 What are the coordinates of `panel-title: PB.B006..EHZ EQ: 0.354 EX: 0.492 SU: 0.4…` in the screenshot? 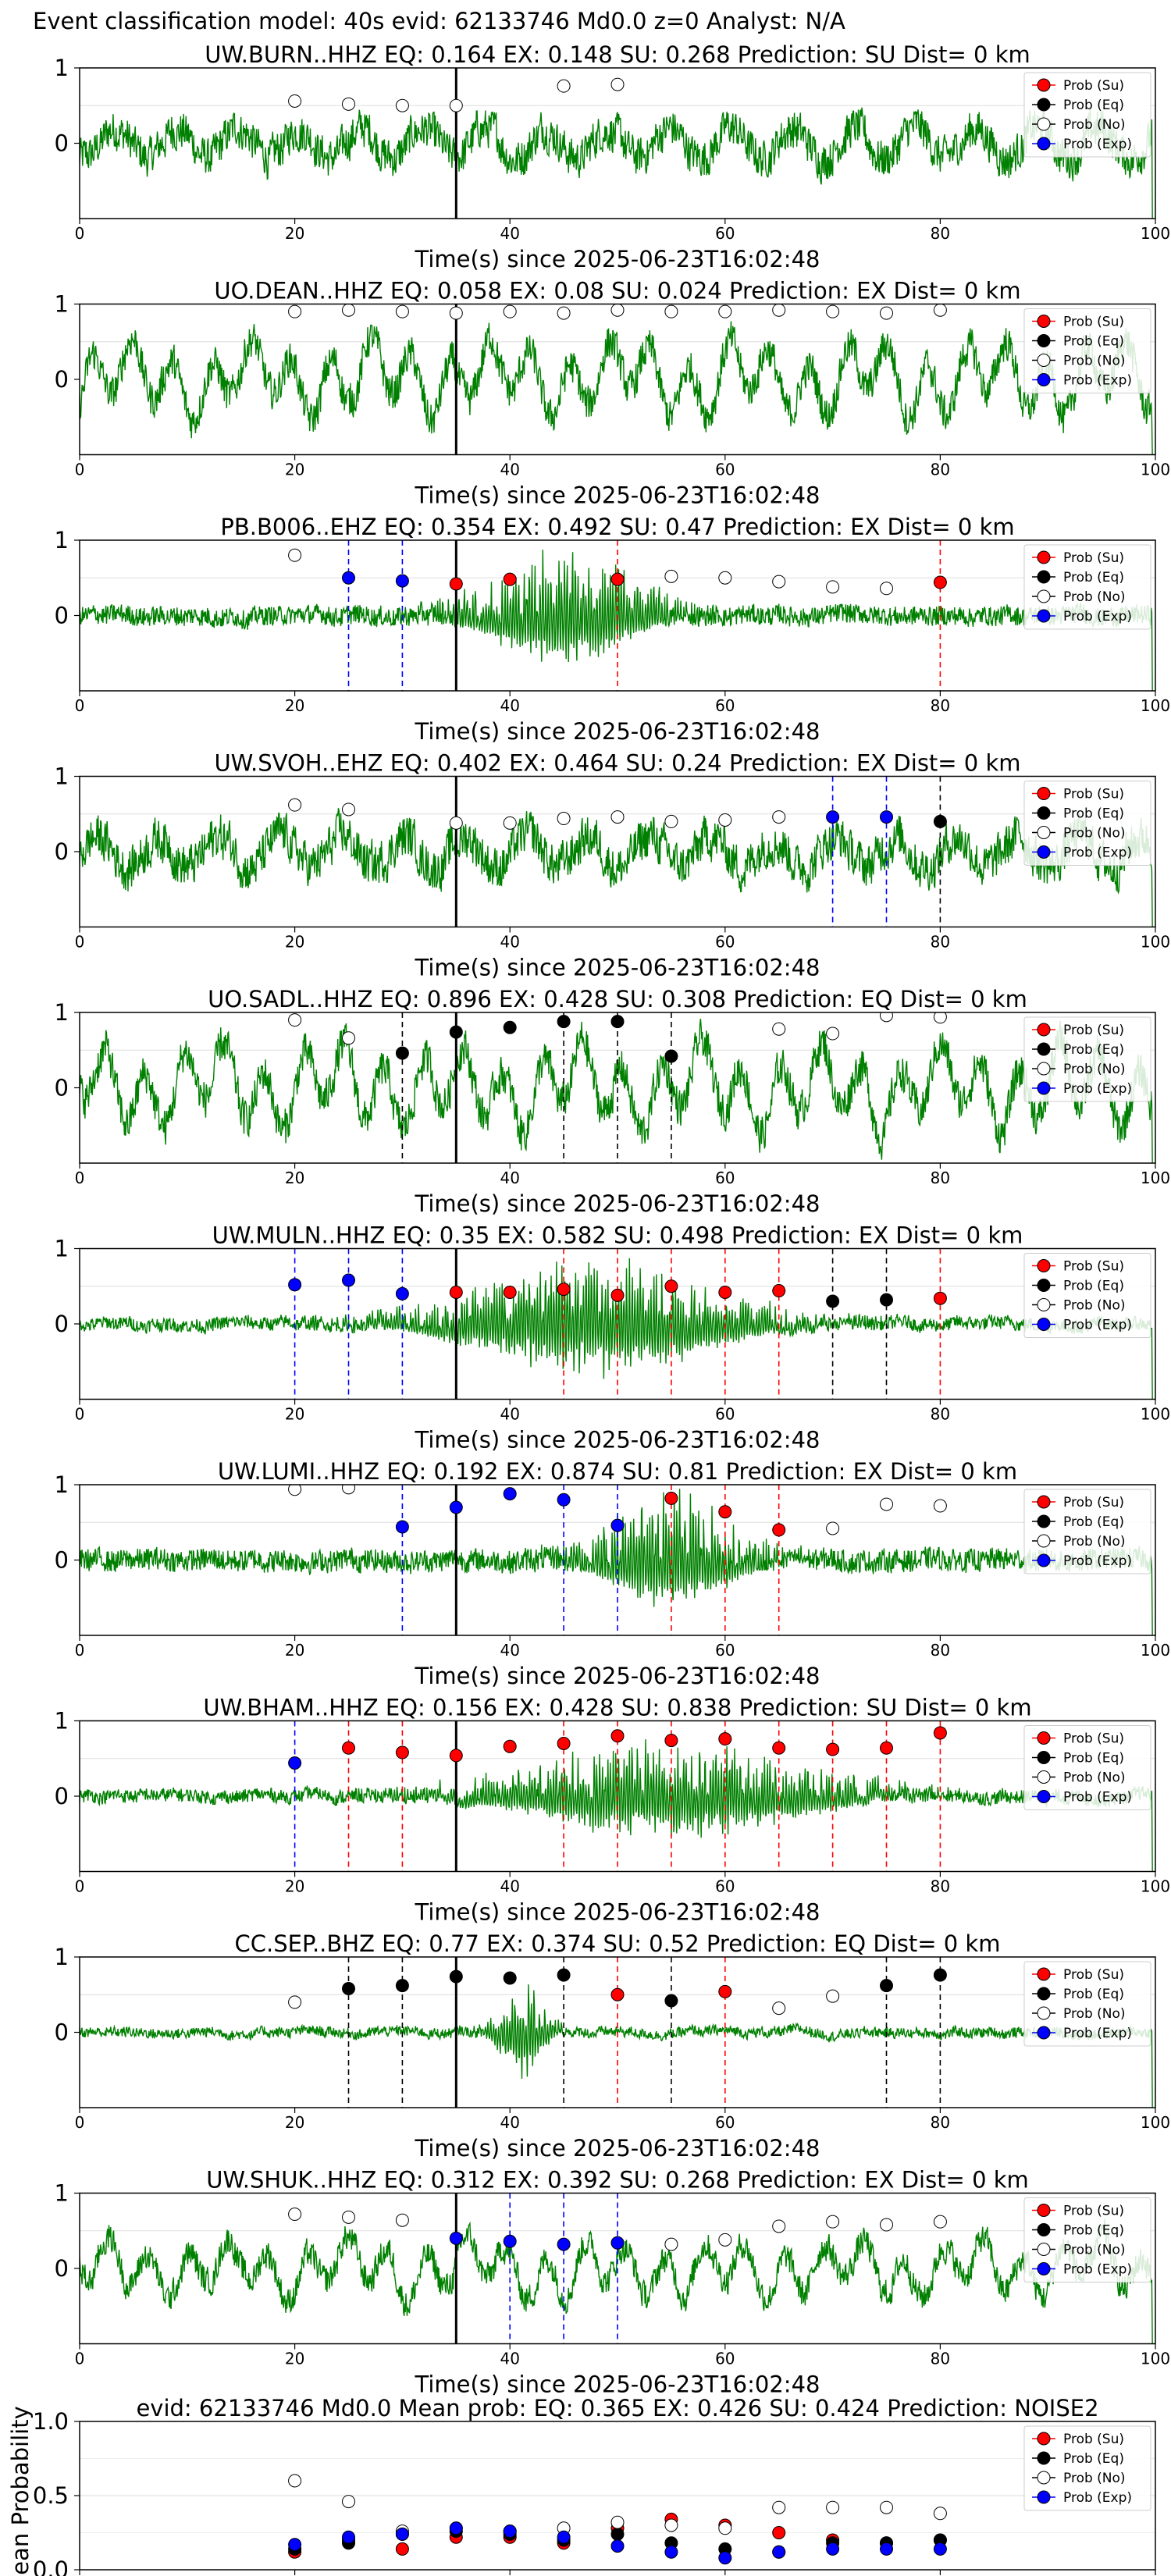 It's located at (617, 527).